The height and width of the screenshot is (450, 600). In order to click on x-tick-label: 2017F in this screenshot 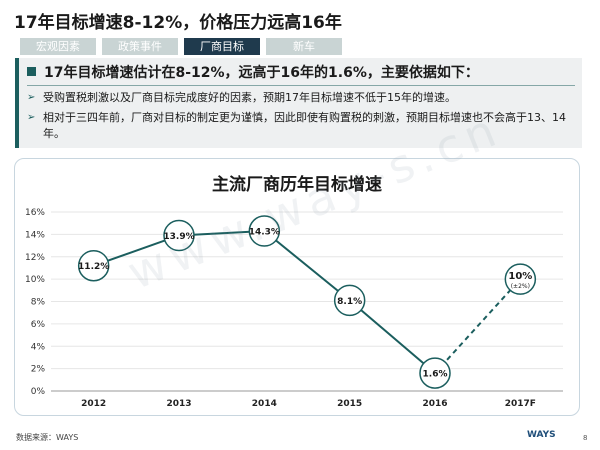, I will do `click(520, 404)`.